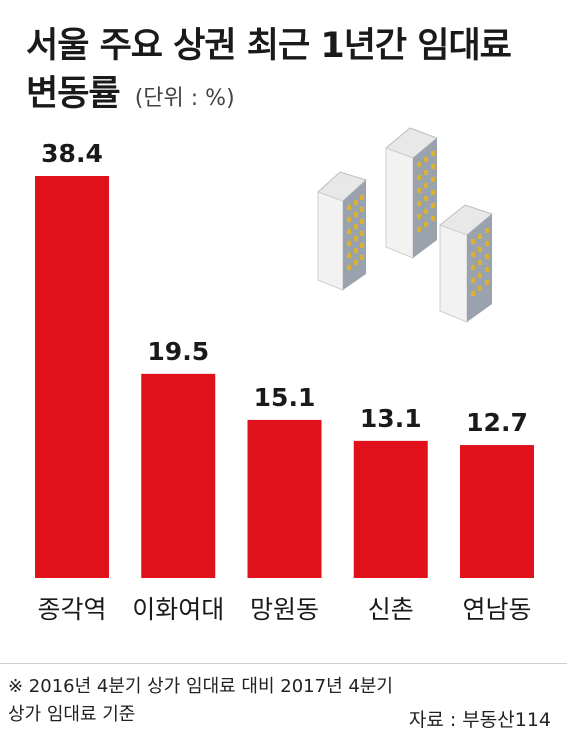  I want to click on footer-divider, so click(283, 663).